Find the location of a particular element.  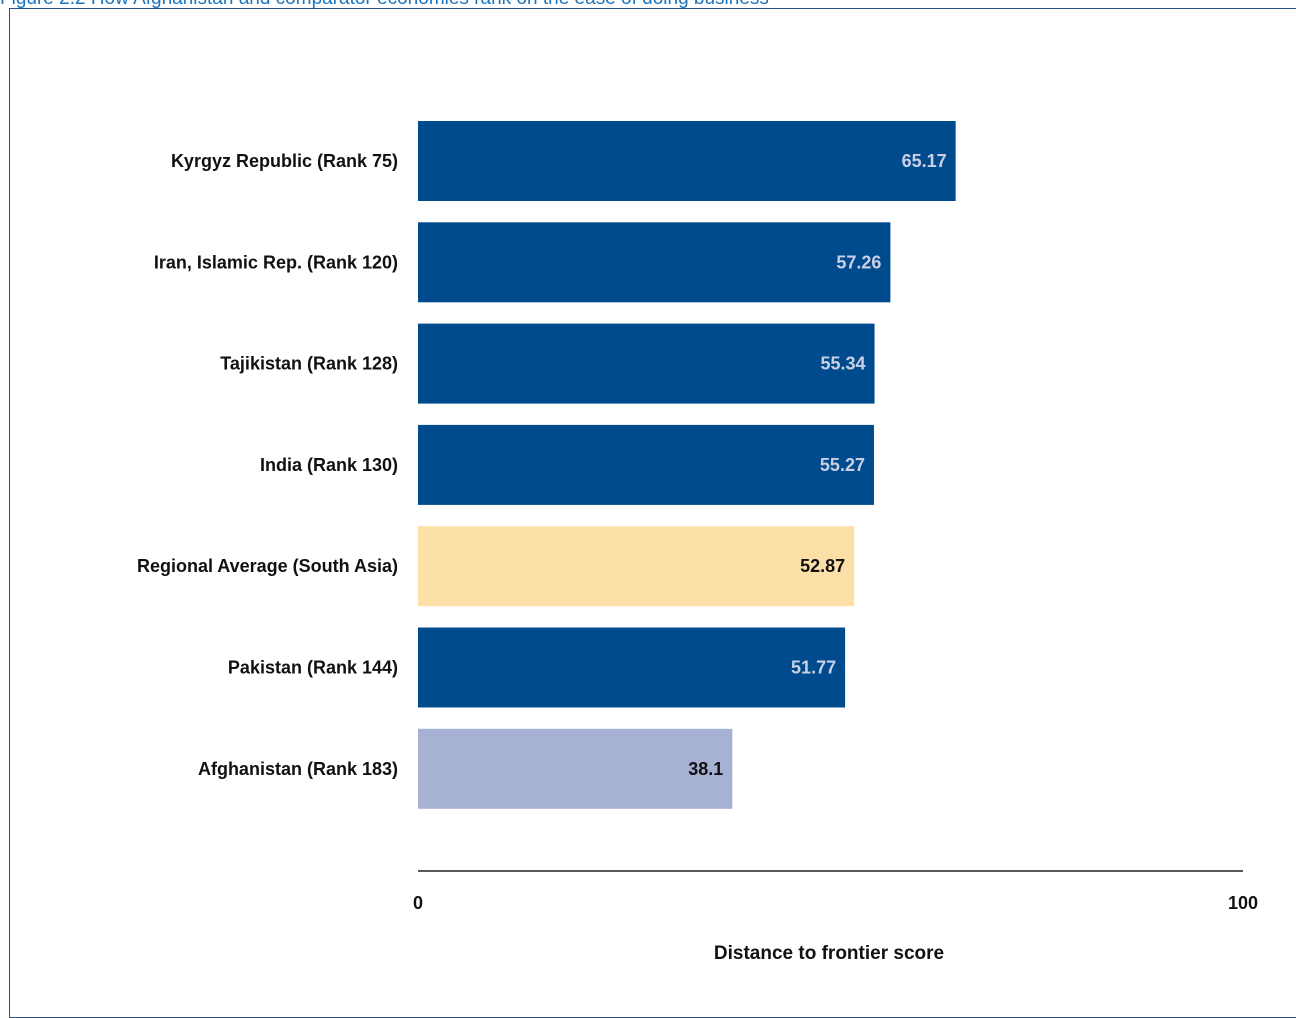

category-label: Afghanistan (Rank 183) is located at coordinates (298, 769).